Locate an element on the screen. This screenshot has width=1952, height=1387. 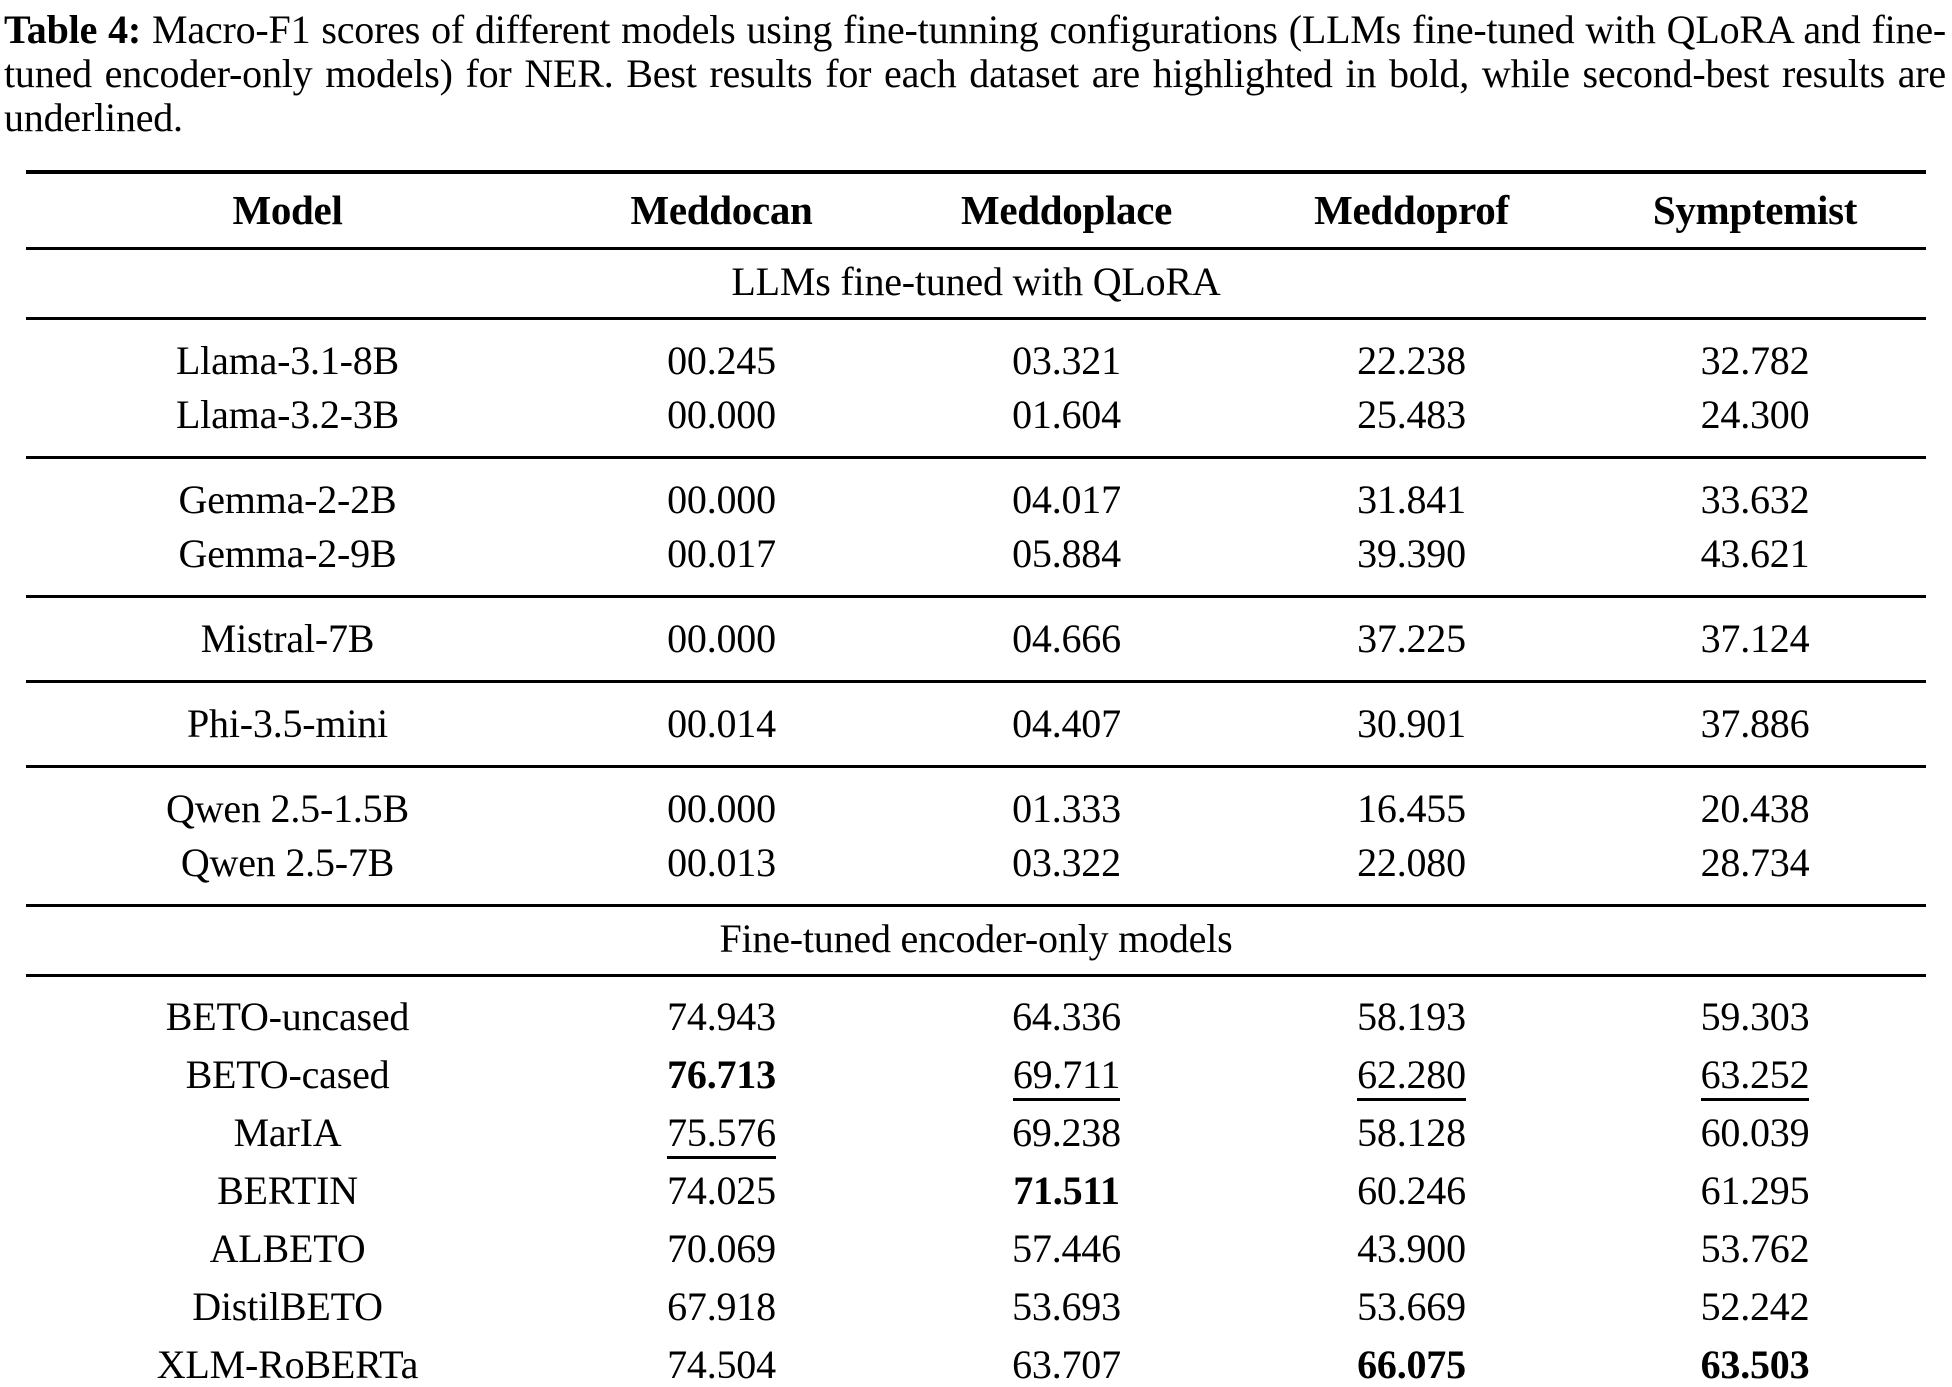
score-cell: 28.734 is located at coordinates (1755, 871).